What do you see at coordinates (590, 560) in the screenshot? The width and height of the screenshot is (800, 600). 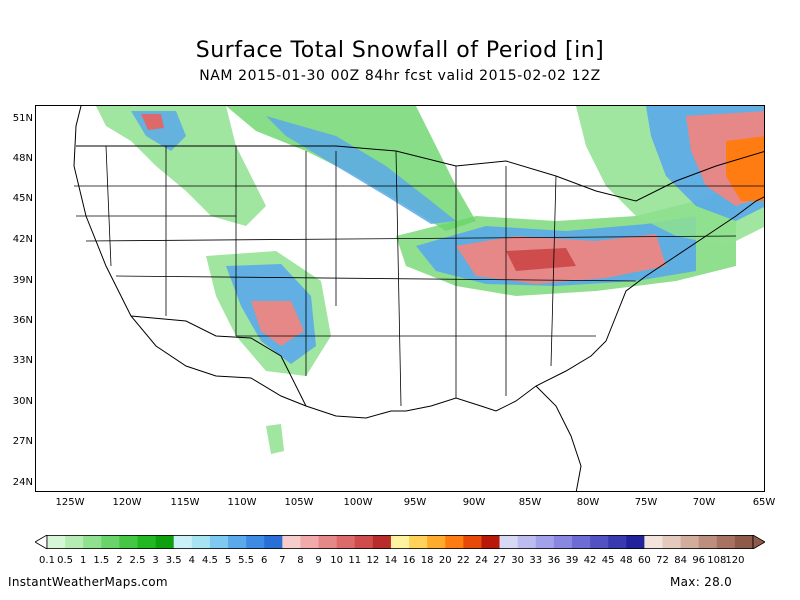 I see `colorbar-tick-label: 42` at bounding box center [590, 560].